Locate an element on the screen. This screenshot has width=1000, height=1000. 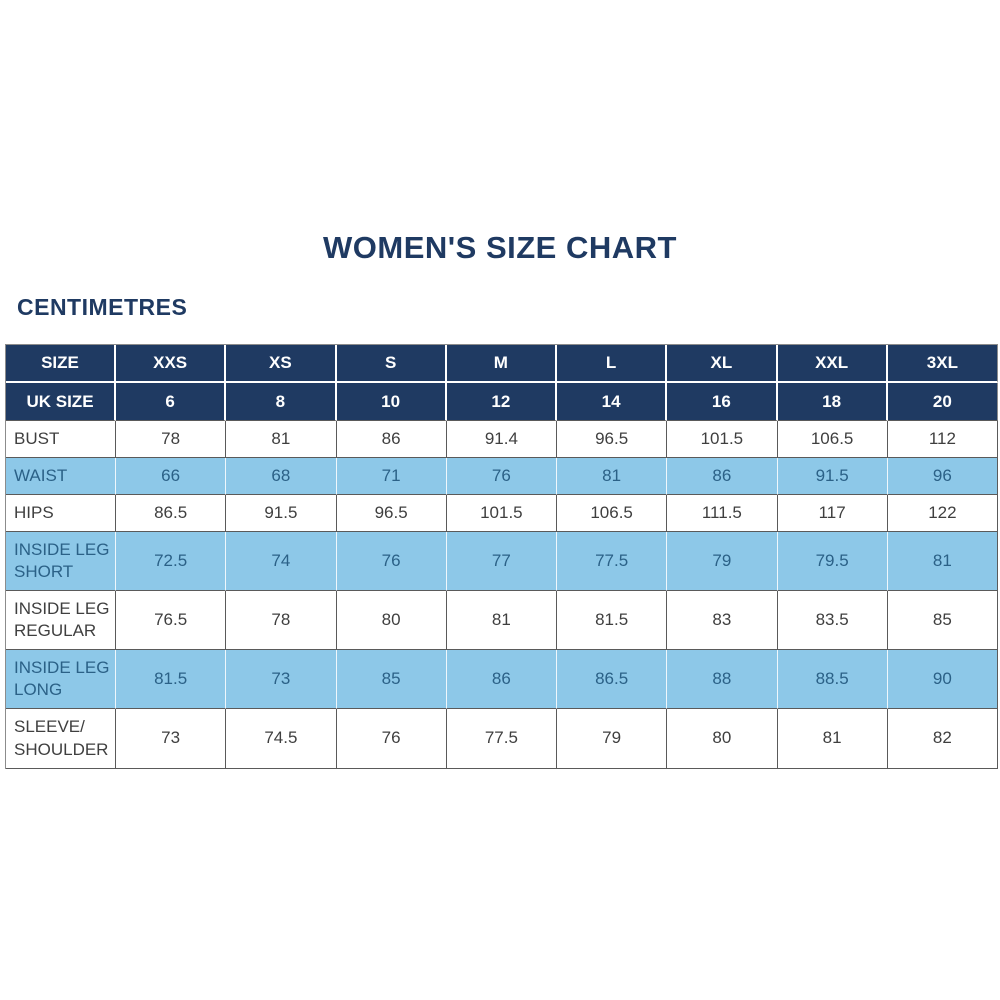
table-row: INSIDE LEG REGULAR 76.5 78 80 81 81.5 83 83.5 85 is located at coordinates (502, 620).